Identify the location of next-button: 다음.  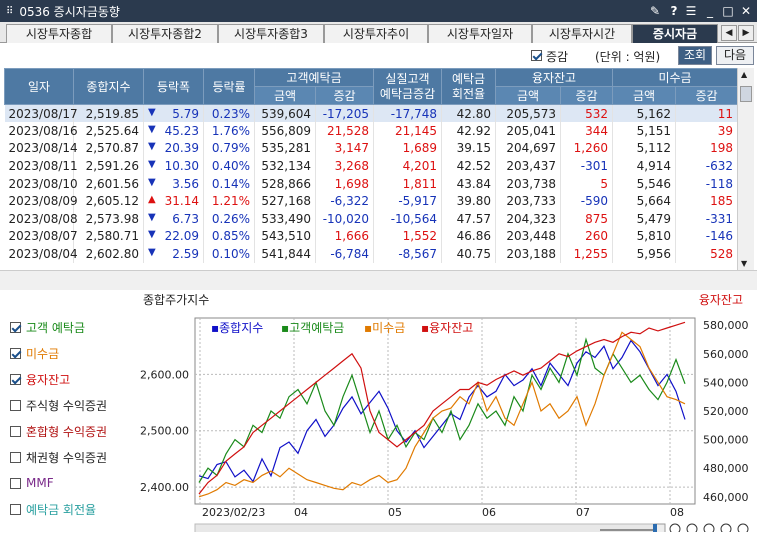
(735, 55).